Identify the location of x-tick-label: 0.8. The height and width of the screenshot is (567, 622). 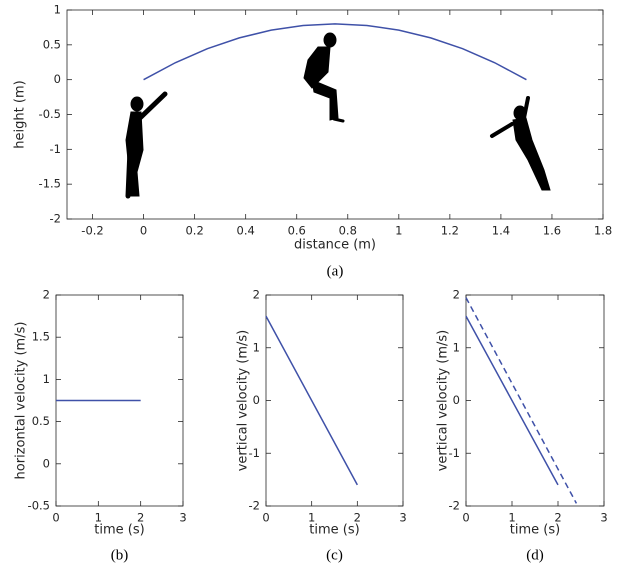
(348, 231).